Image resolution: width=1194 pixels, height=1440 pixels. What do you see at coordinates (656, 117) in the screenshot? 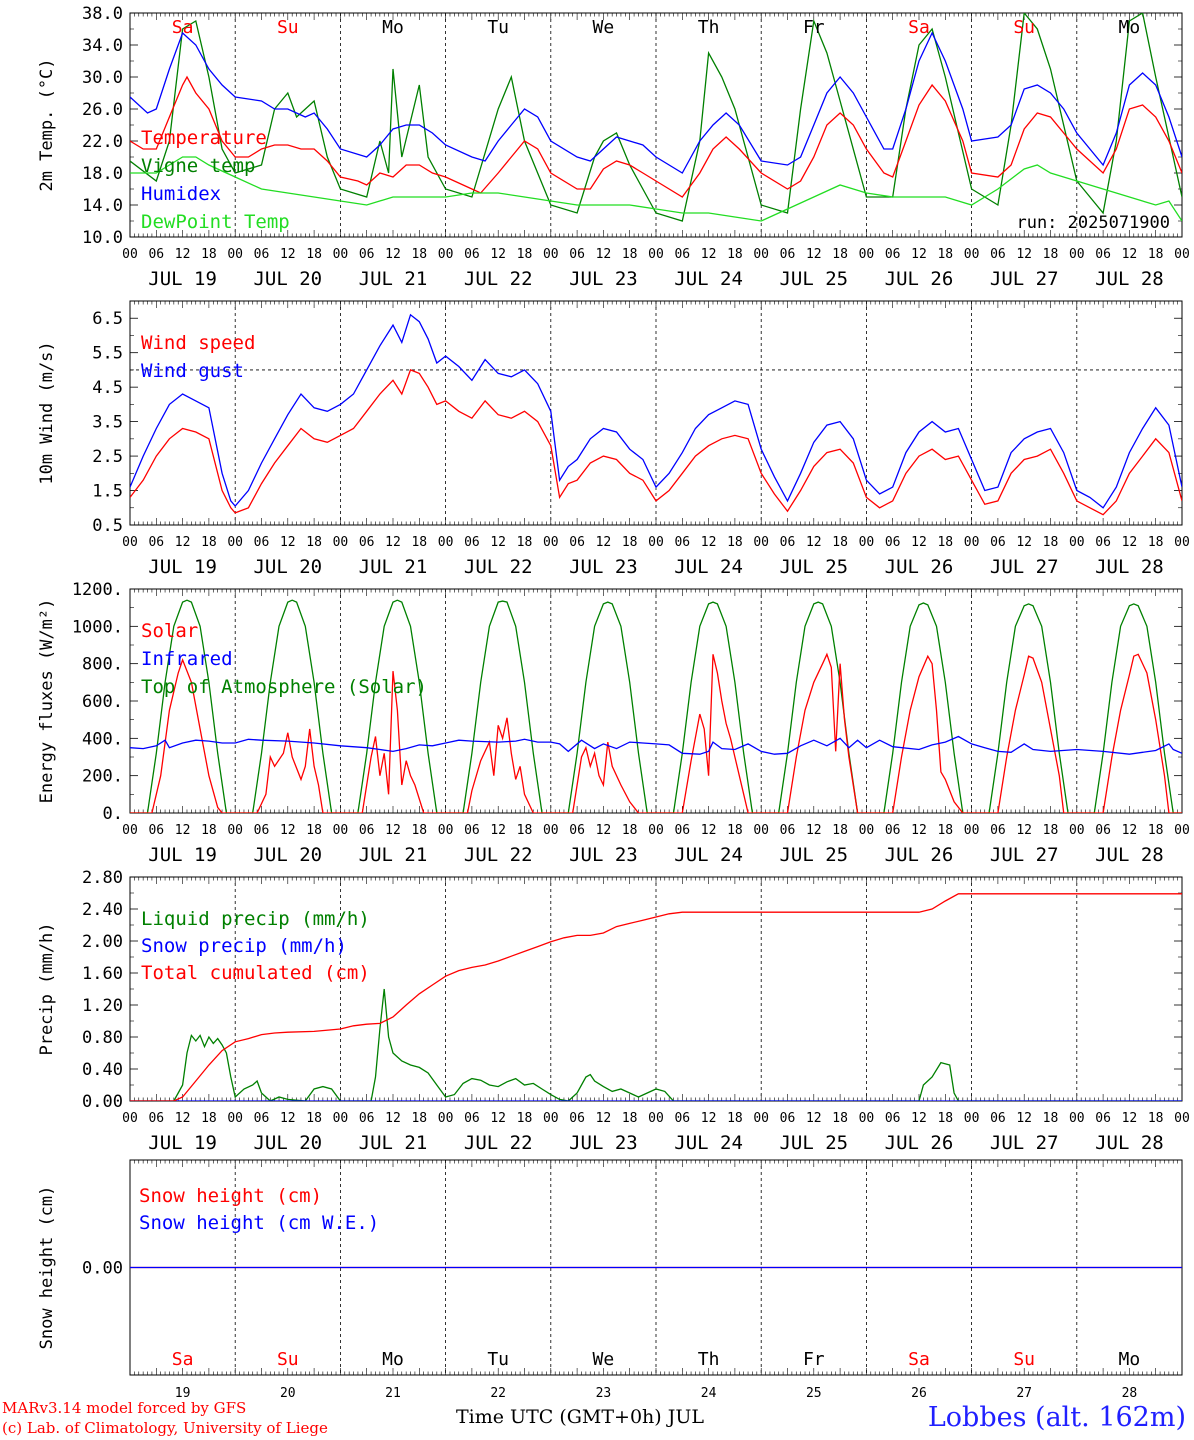
I see `series-vigne-temp` at bounding box center [656, 117].